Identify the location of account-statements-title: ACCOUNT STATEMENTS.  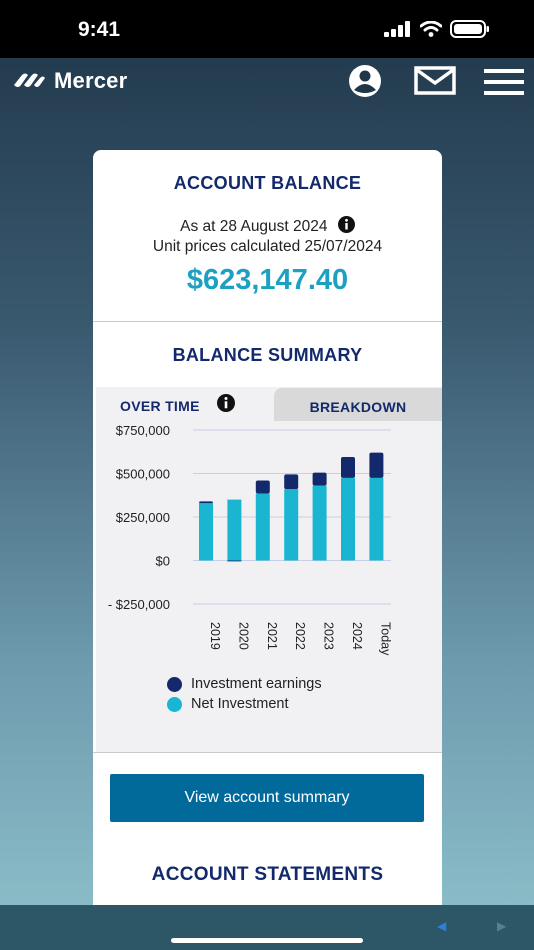
(267, 874).